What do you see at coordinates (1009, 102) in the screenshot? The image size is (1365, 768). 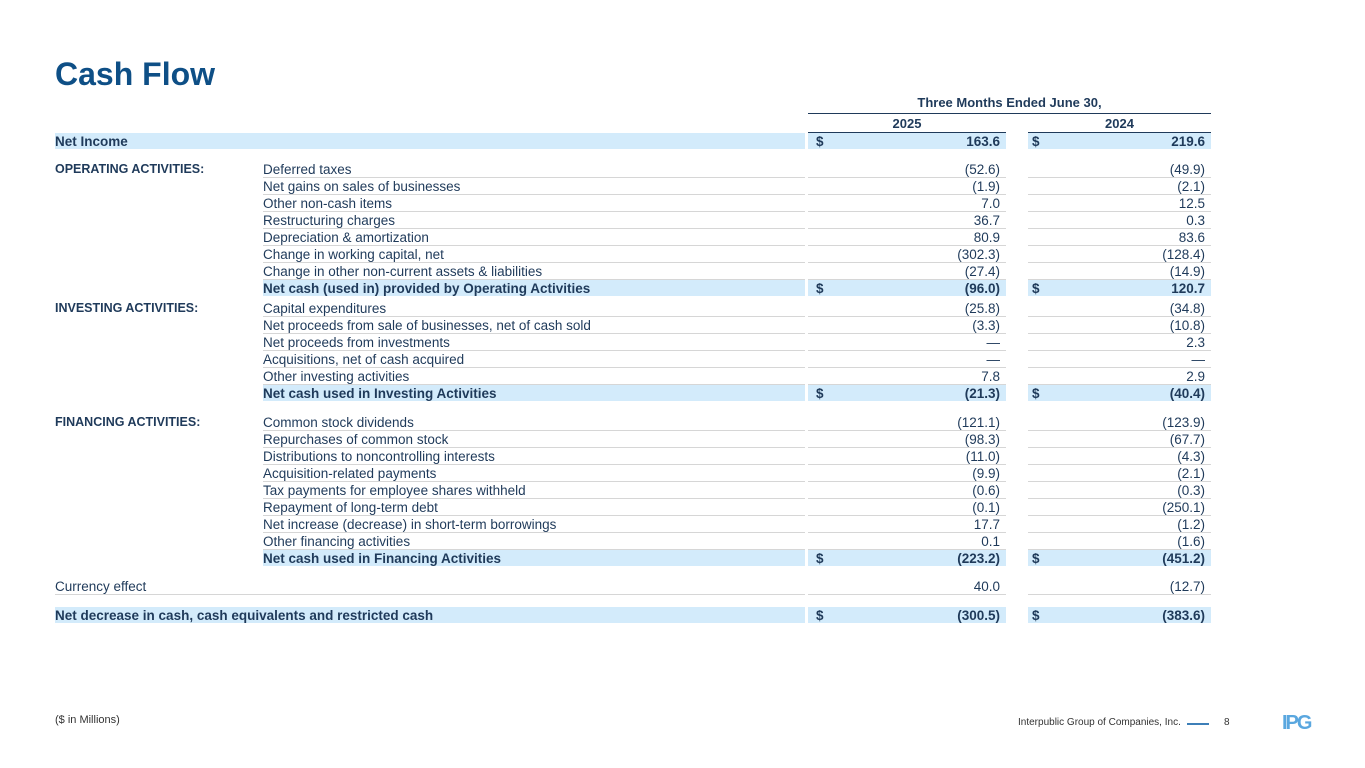 I see `period-header: Three Months Ended June 30,` at bounding box center [1009, 102].